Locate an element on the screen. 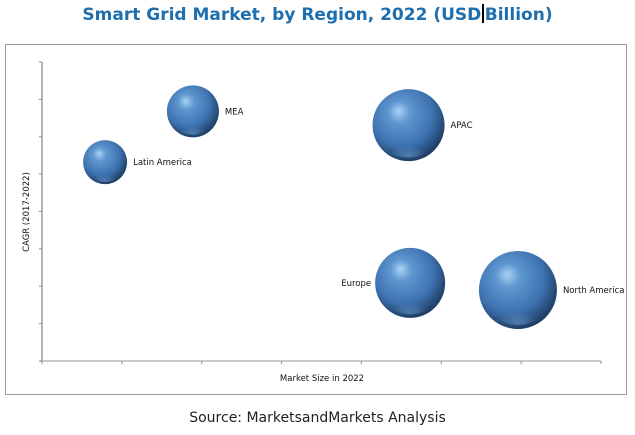 The width and height of the screenshot is (635, 435). bubble-group-mea: MEA is located at coordinates (205, 111).